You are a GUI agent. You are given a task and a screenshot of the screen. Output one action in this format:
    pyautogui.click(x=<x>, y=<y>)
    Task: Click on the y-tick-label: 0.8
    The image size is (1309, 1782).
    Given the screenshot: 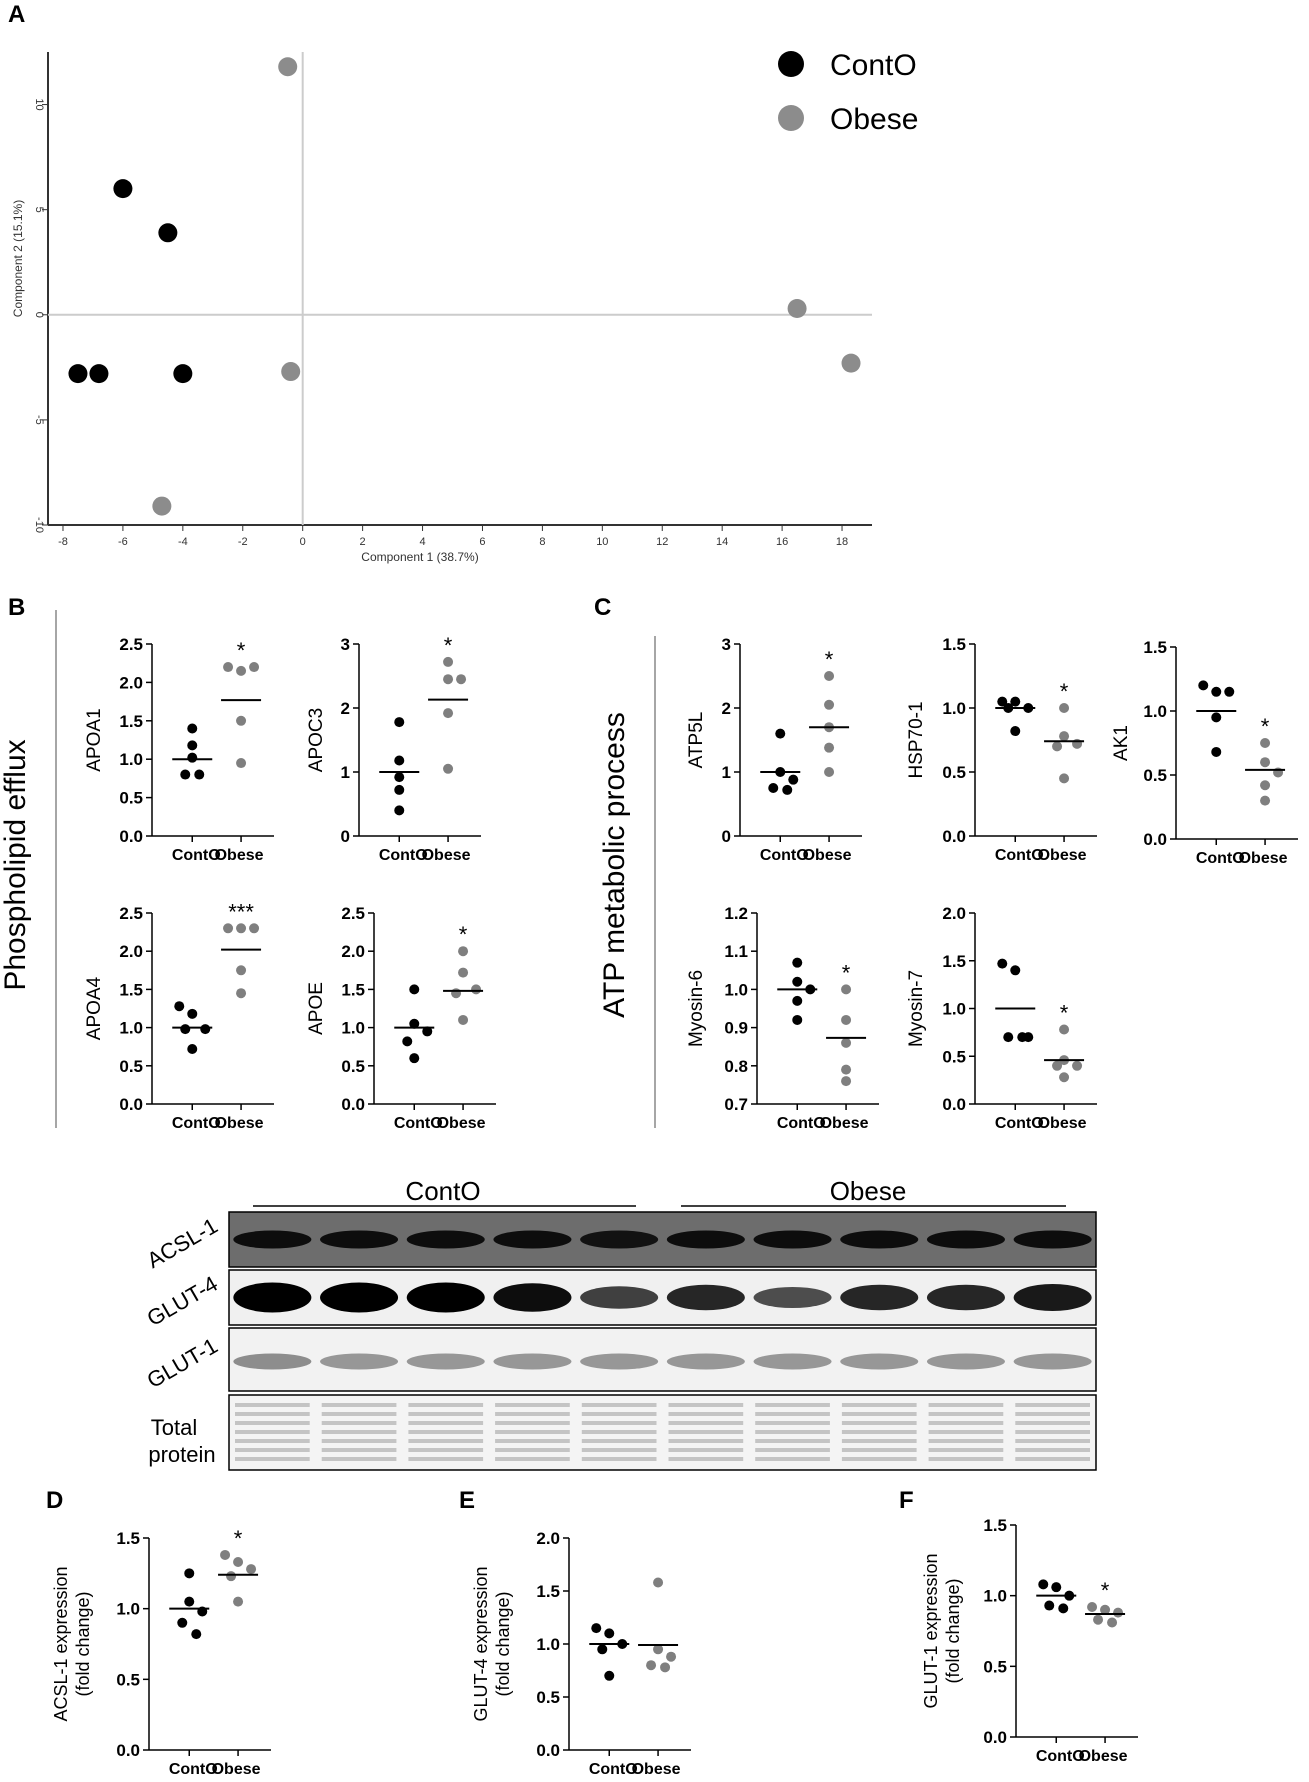 What is the action you would take?
    pyautogui.click(x=736, y=1066)
    